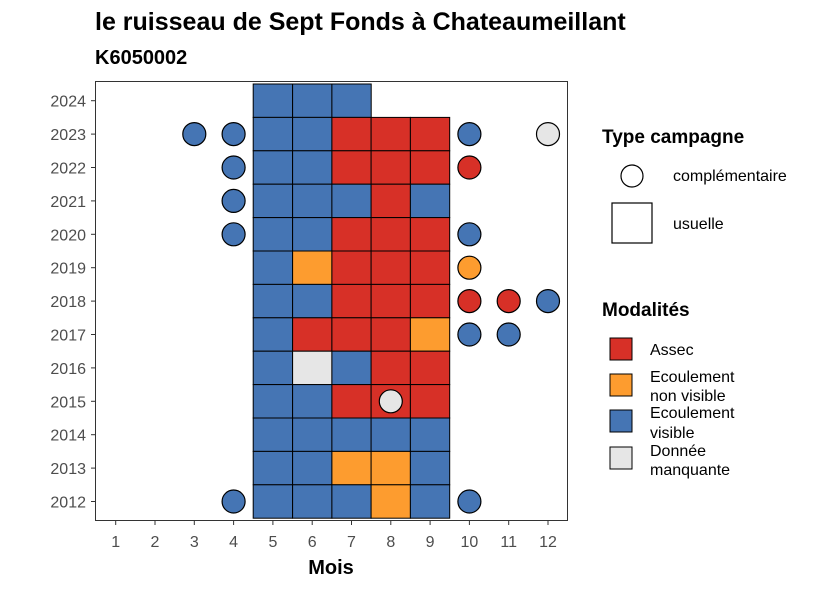 This screenshot has width=826, height=590. What do you see at coordinates (194, 542) in the screenshot?
I see `x-tick-label-3: 3` at bounding box center [194, 542].